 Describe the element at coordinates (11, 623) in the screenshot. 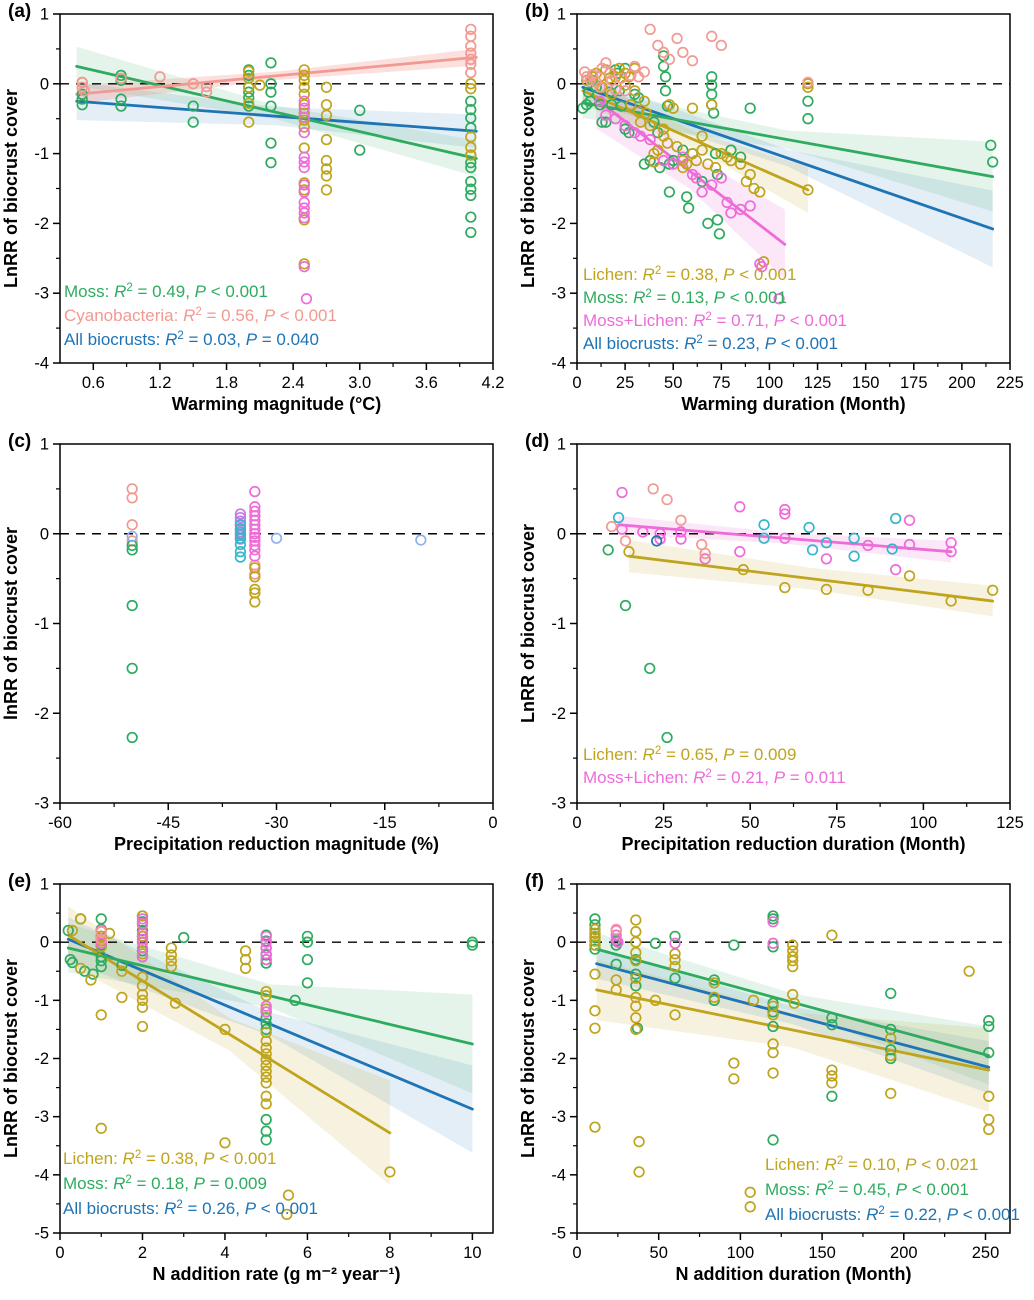

I see `y-axis-title: lnRR of biocrust cover` at that location.